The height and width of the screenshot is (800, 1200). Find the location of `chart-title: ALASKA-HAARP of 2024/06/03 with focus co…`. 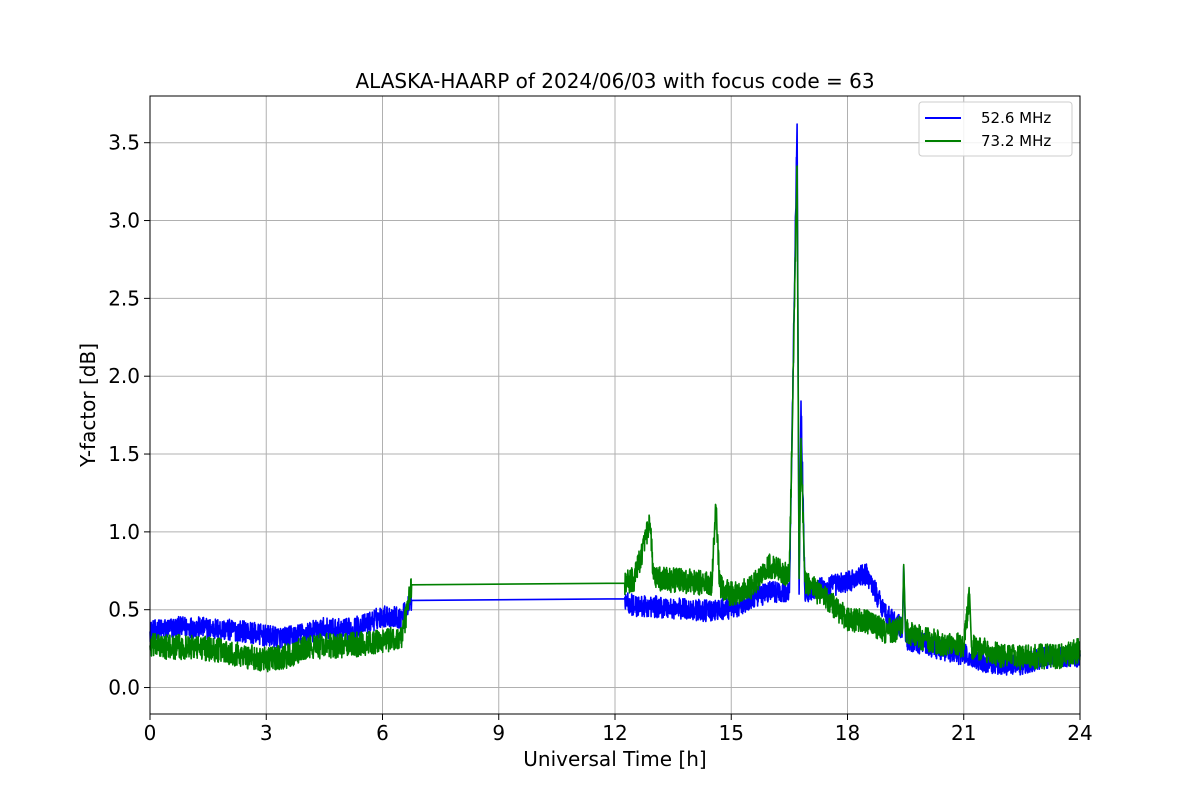

chart-title: ALASKA-HAARP of 2024/06/03 with focus co… is located at coordinates (614, 81).